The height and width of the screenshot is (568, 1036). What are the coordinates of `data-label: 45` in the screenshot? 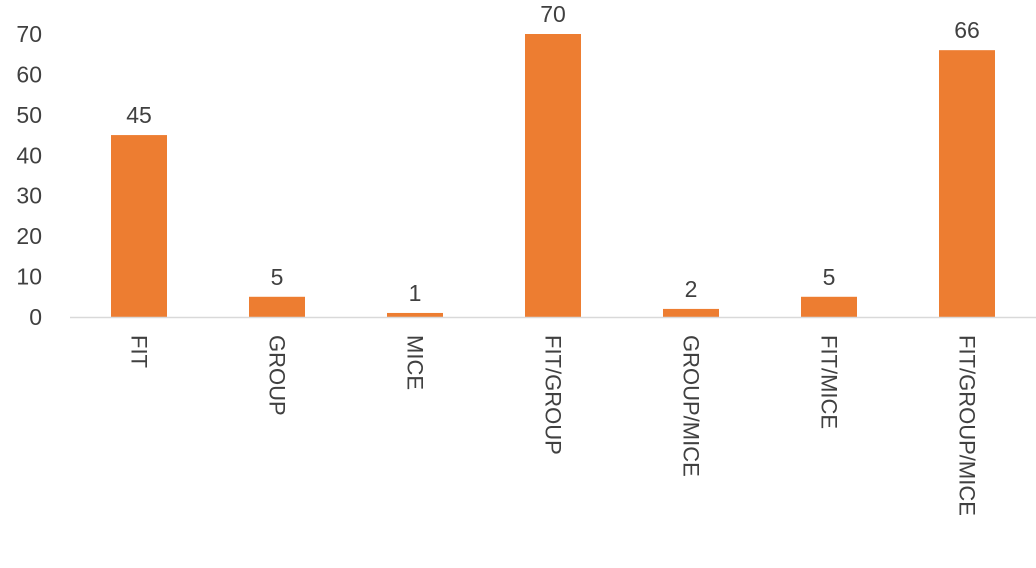 It's located at (139, 115).